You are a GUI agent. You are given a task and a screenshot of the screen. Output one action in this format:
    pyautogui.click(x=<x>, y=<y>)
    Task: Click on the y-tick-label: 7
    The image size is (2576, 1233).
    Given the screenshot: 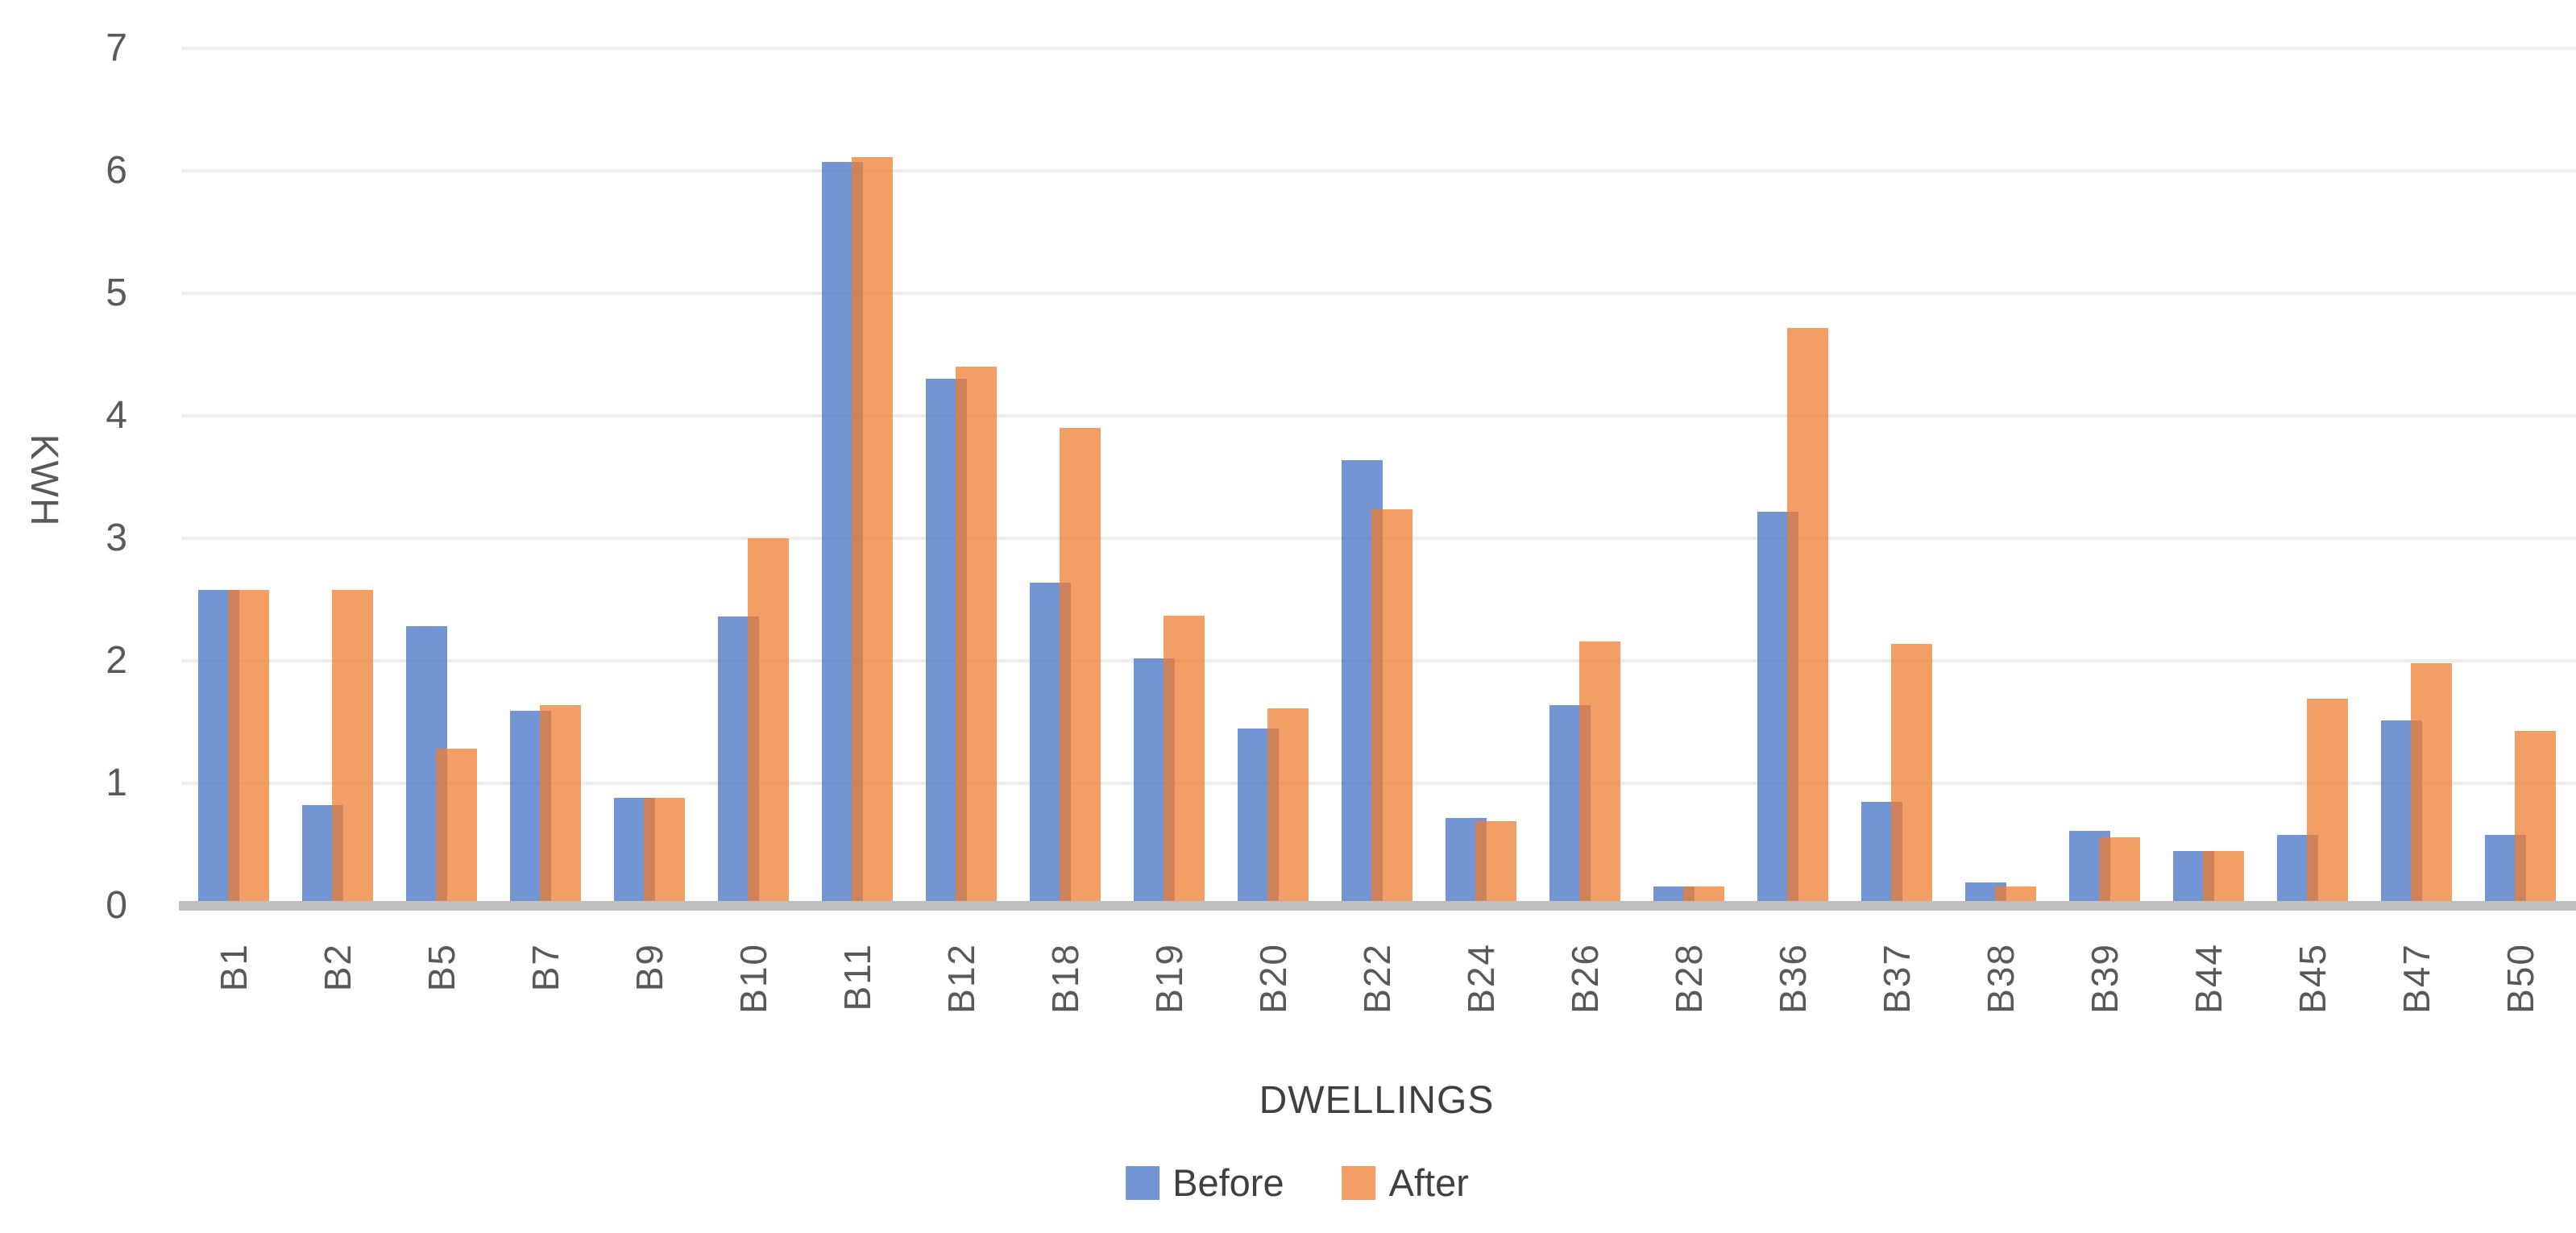 What is the action you would take?
    pyautogui.click(x=117, y=48)
    